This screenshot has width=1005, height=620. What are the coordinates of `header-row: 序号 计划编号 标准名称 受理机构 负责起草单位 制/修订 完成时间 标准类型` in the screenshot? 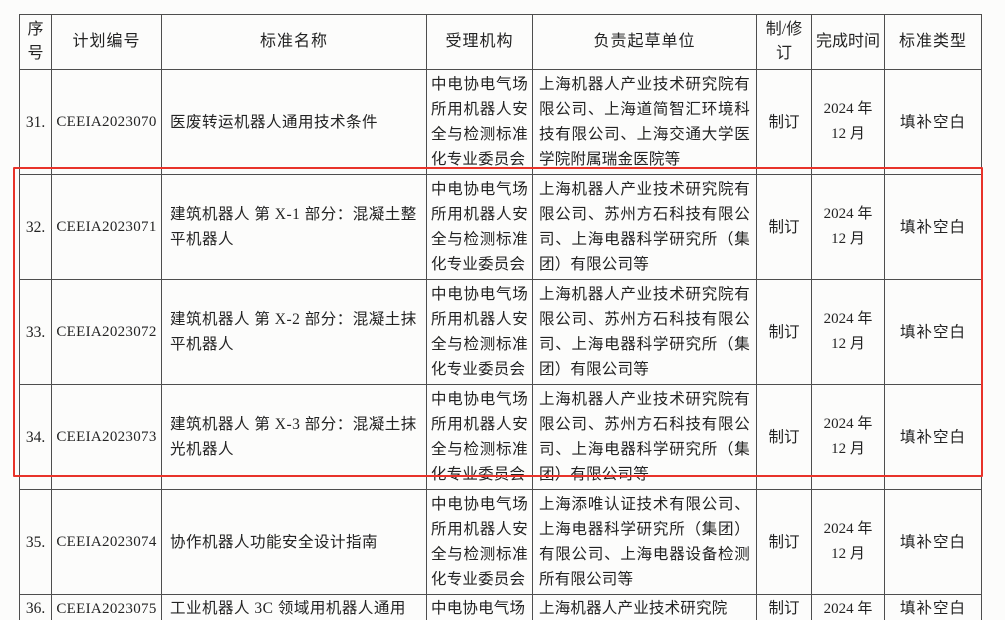 It's located at (500, 42).